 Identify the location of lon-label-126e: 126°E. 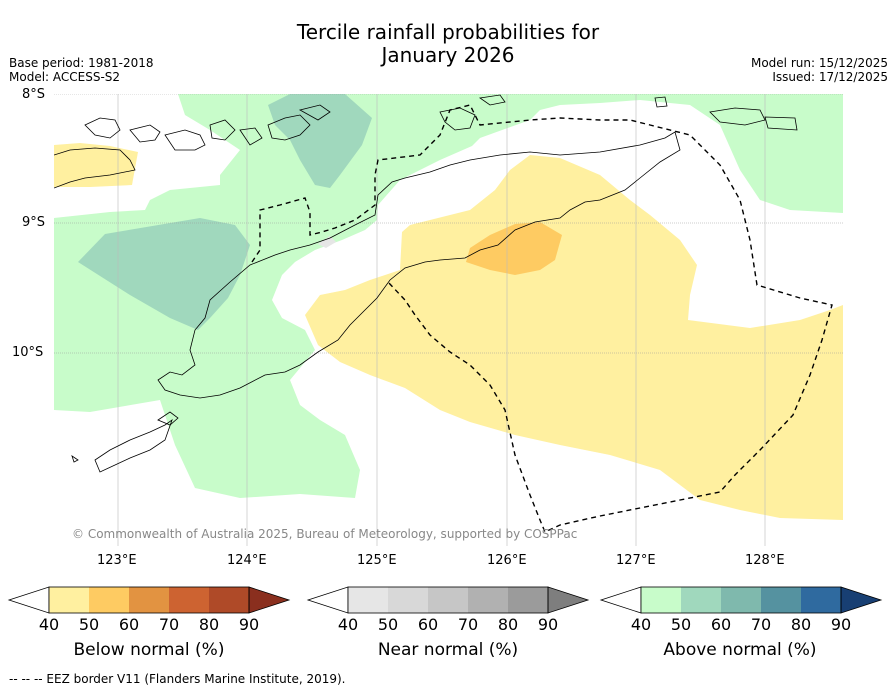
(507, 560).